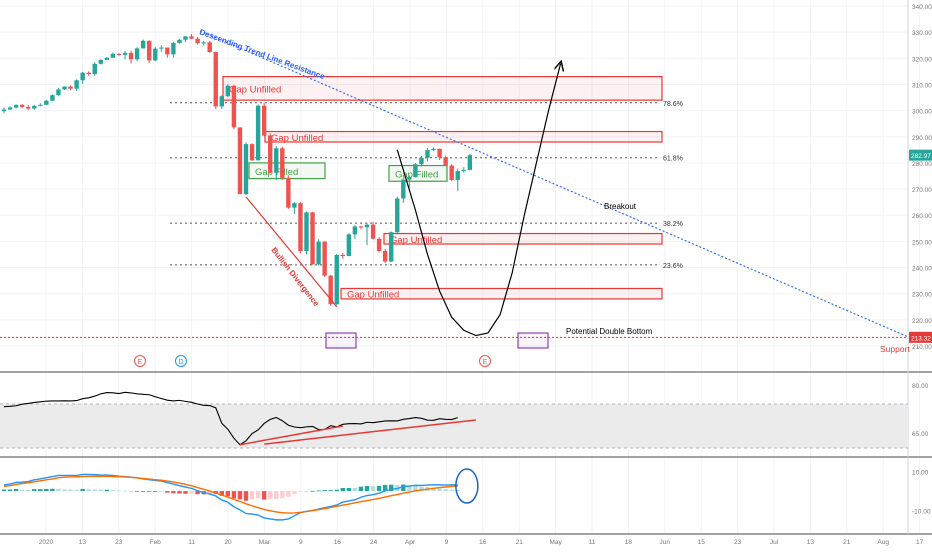 The height and width of the screenshot is (555, 932). I want to click on macd-panel, so click(240, 494).